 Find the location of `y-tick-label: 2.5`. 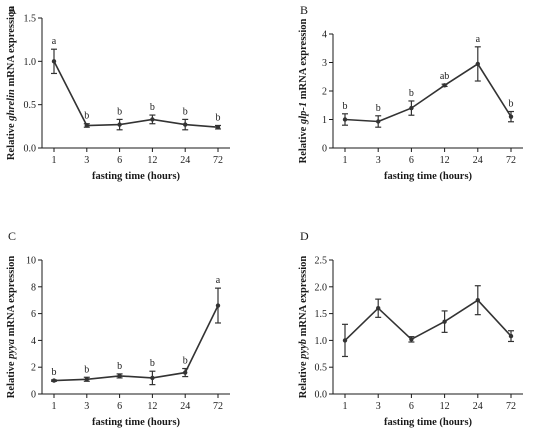

y-tick-label: 2.5 is located at coordinates (321, 261).